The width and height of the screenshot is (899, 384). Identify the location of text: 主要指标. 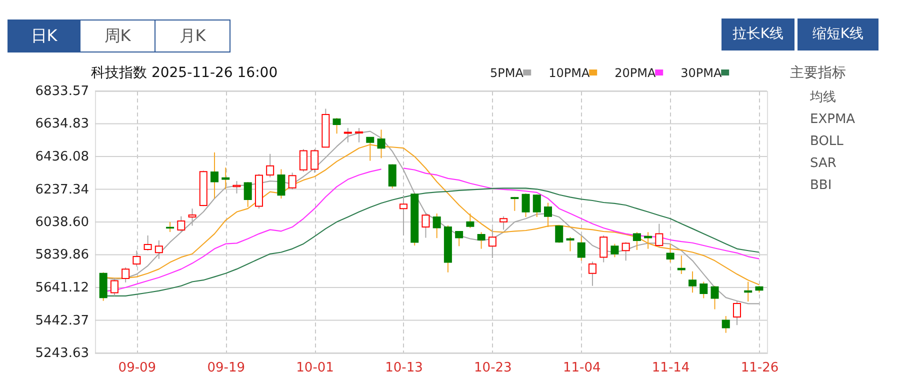
(818, 73).